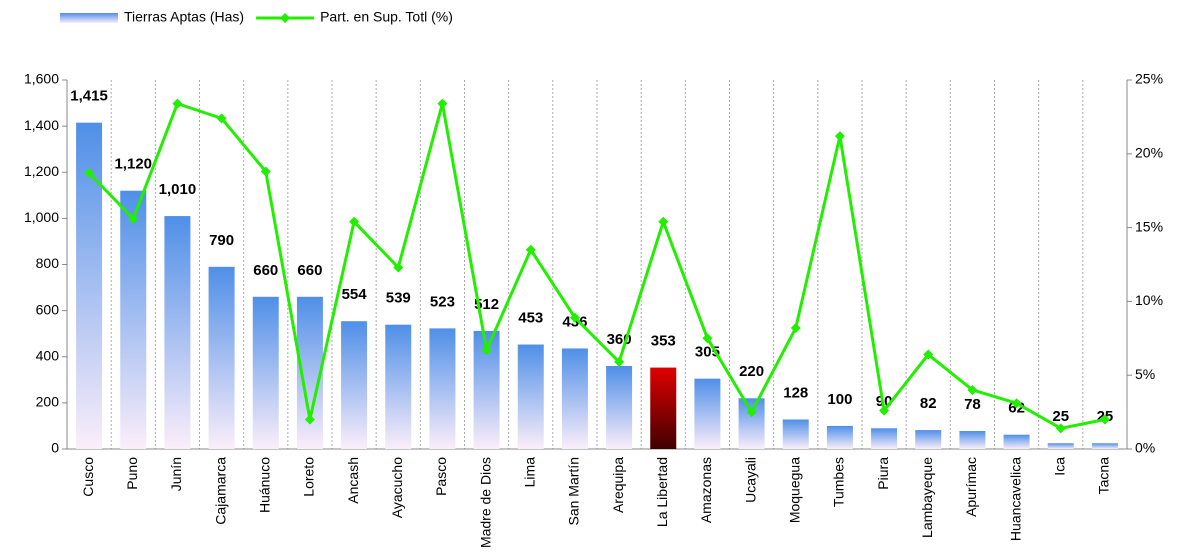 This screenshot has width=1190, height=559. Describe the element at coordinates (1149, 226) in the screenshot. I see `y2-tick-label: 15%` at that location.